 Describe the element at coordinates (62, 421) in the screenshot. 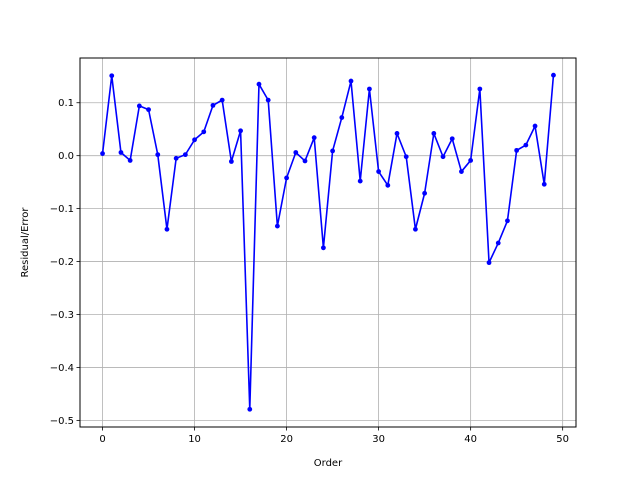

I see `y-tick-label: −0.5` at that location.